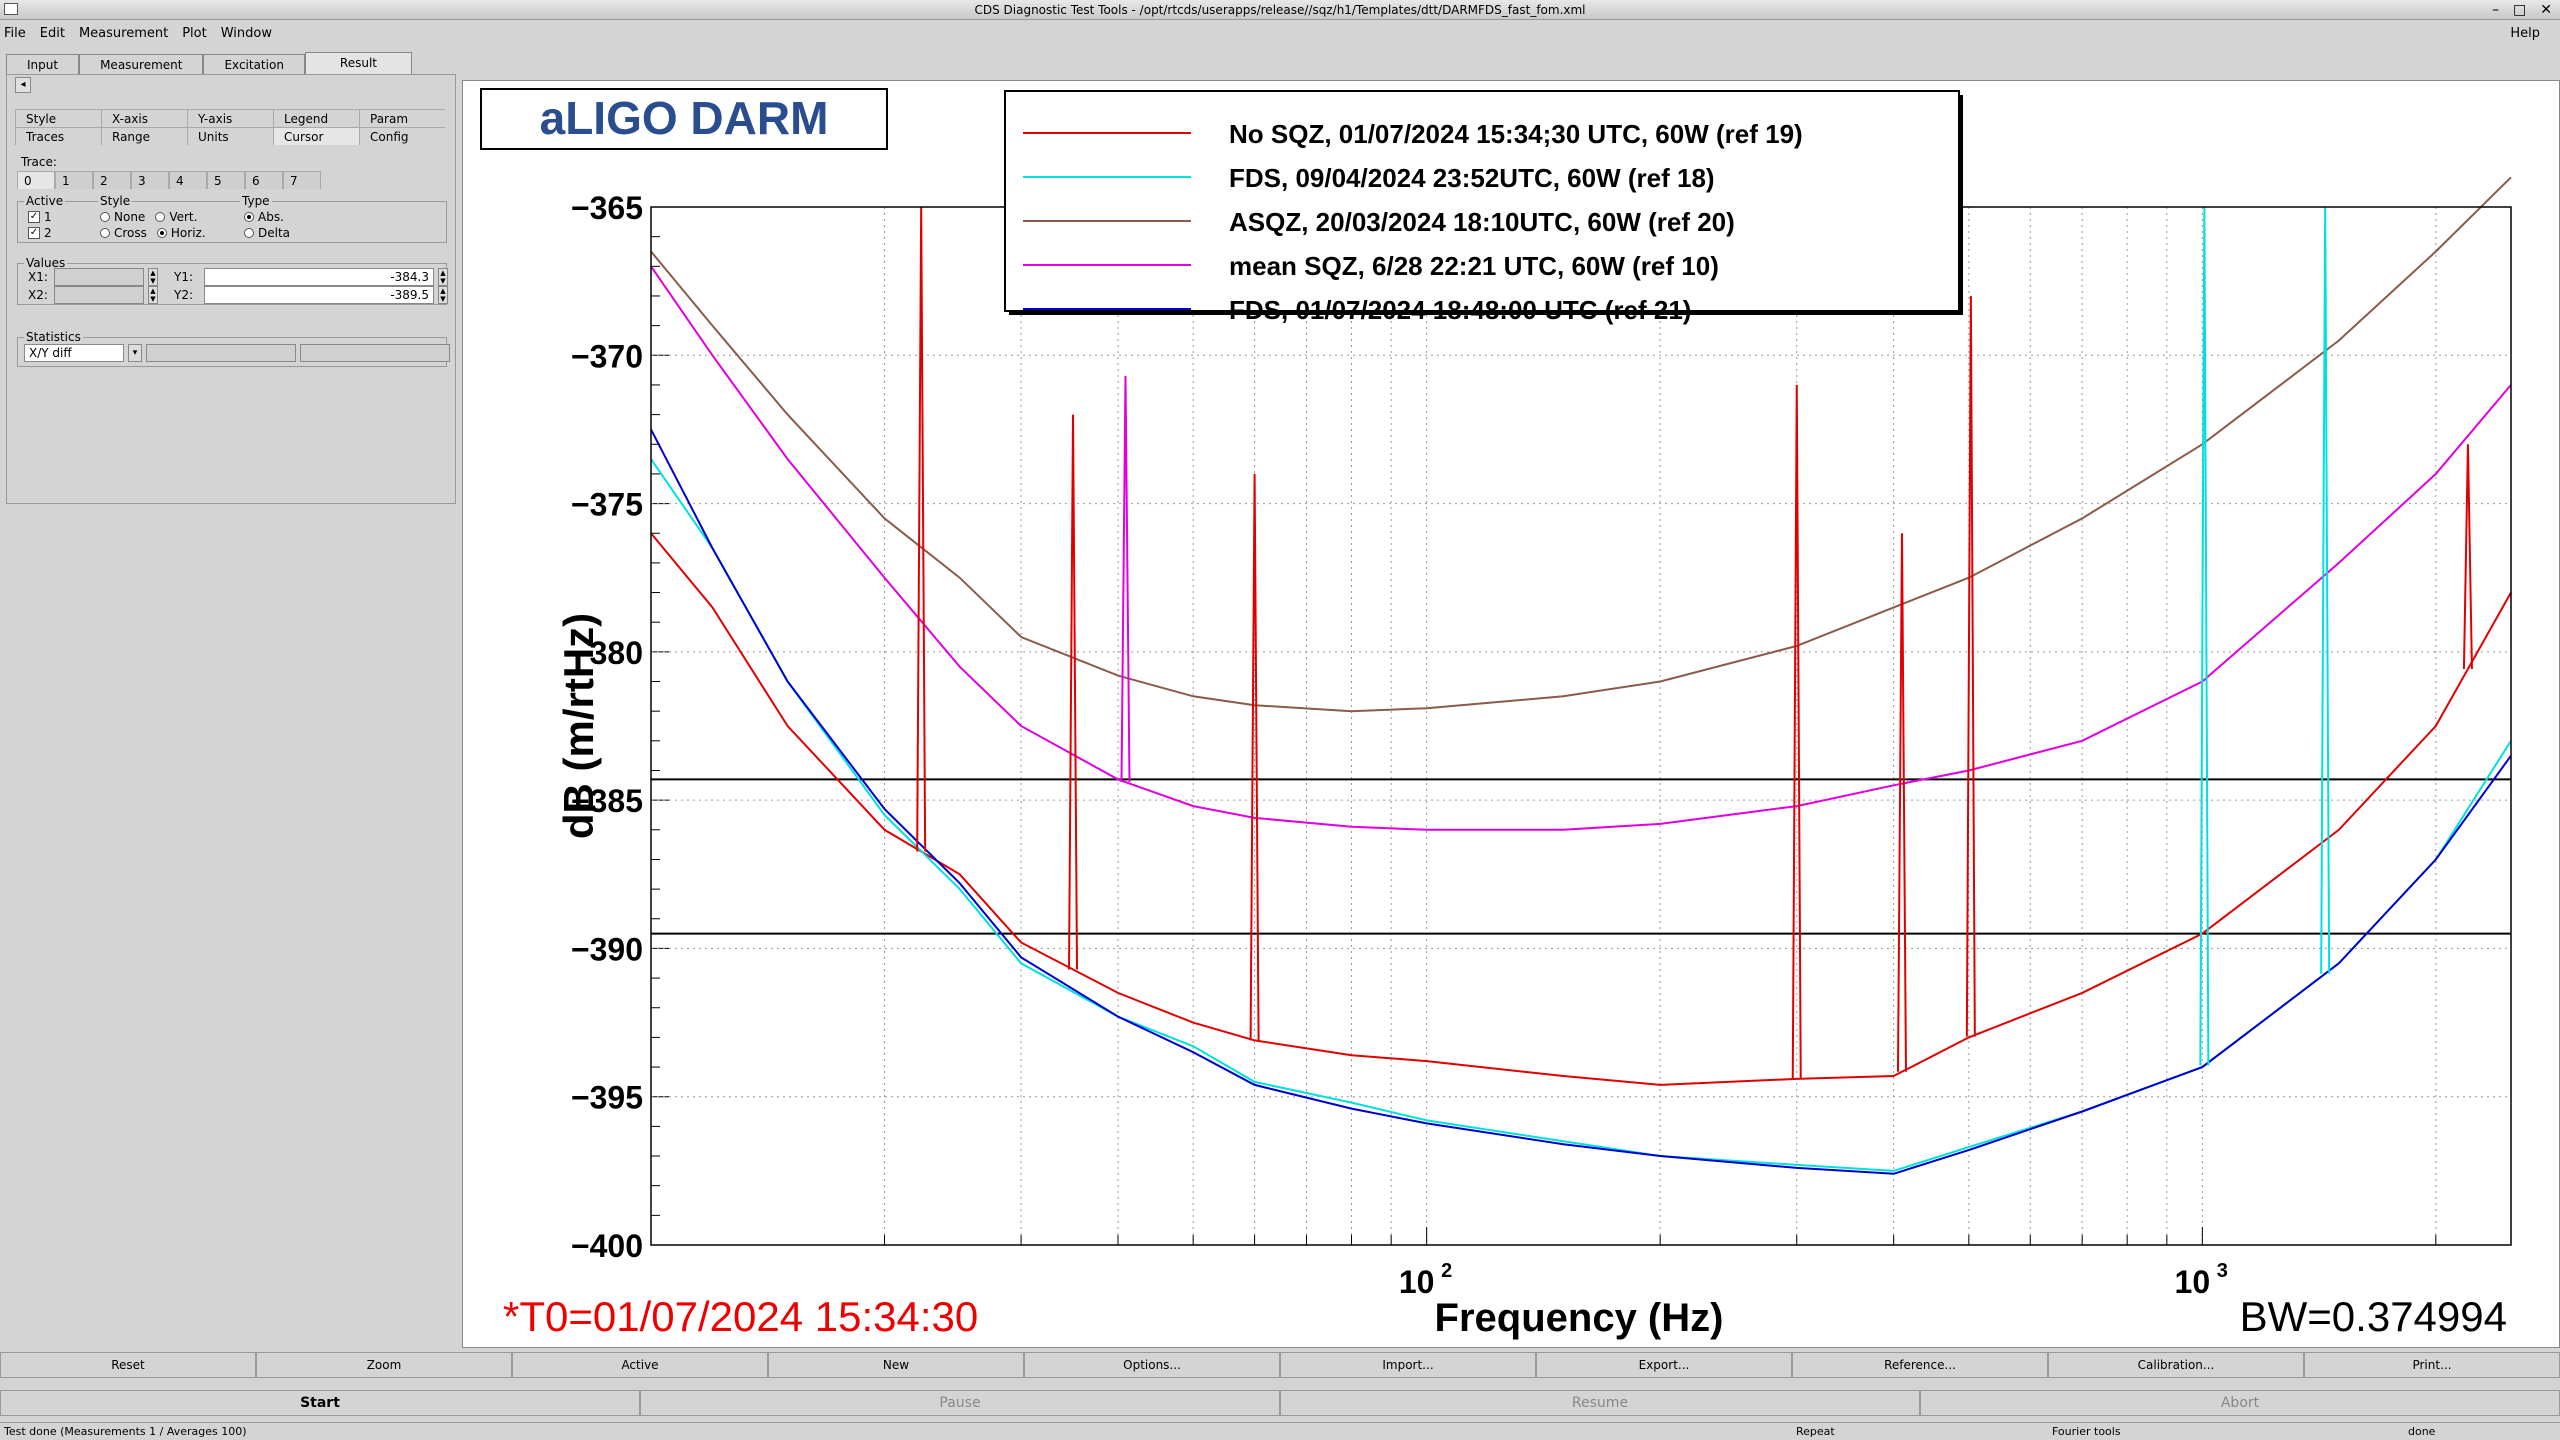 This screenshot has height=1440, width=2560. What do you see at coordinates (141, 64) in the screenshot?
I see `tab-measurement: Measurement` at bounding box center [141, 64].